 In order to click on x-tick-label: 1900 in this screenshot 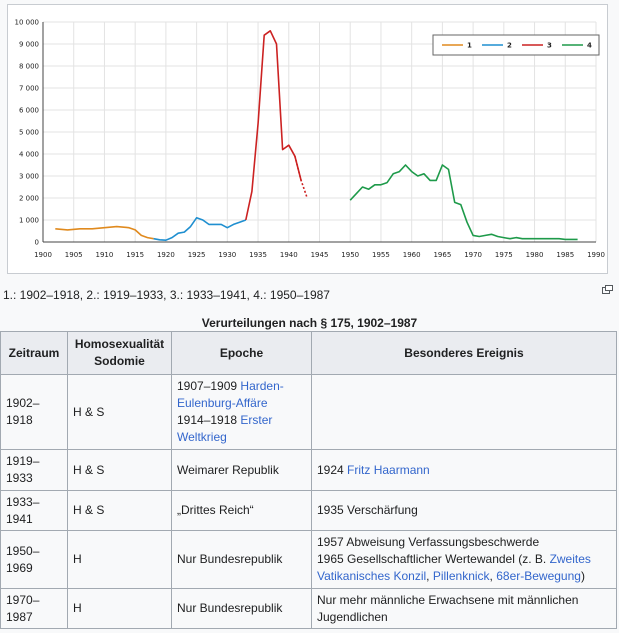, I will do `click(43, 255)`.